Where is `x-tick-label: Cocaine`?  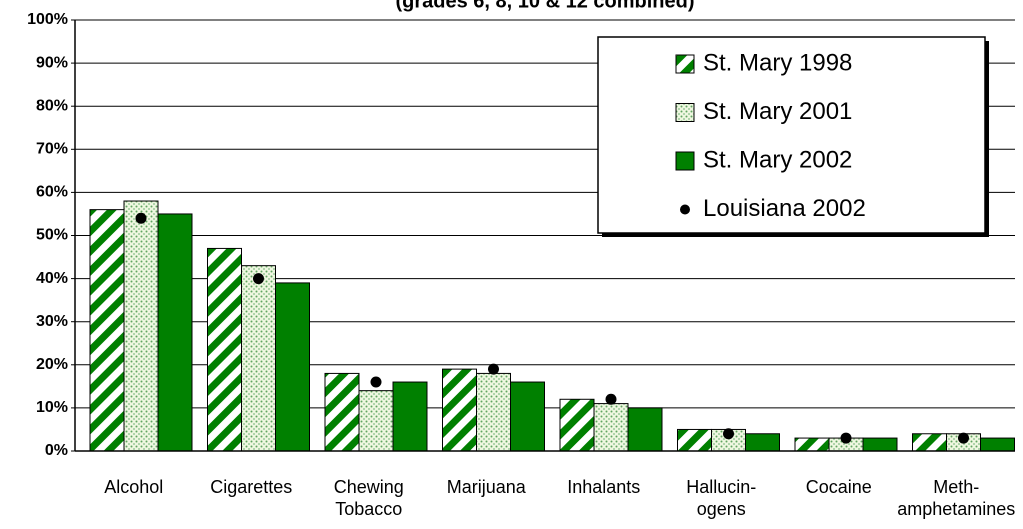
x-tick-label: Cocaine is located at coordinates (838, 487).